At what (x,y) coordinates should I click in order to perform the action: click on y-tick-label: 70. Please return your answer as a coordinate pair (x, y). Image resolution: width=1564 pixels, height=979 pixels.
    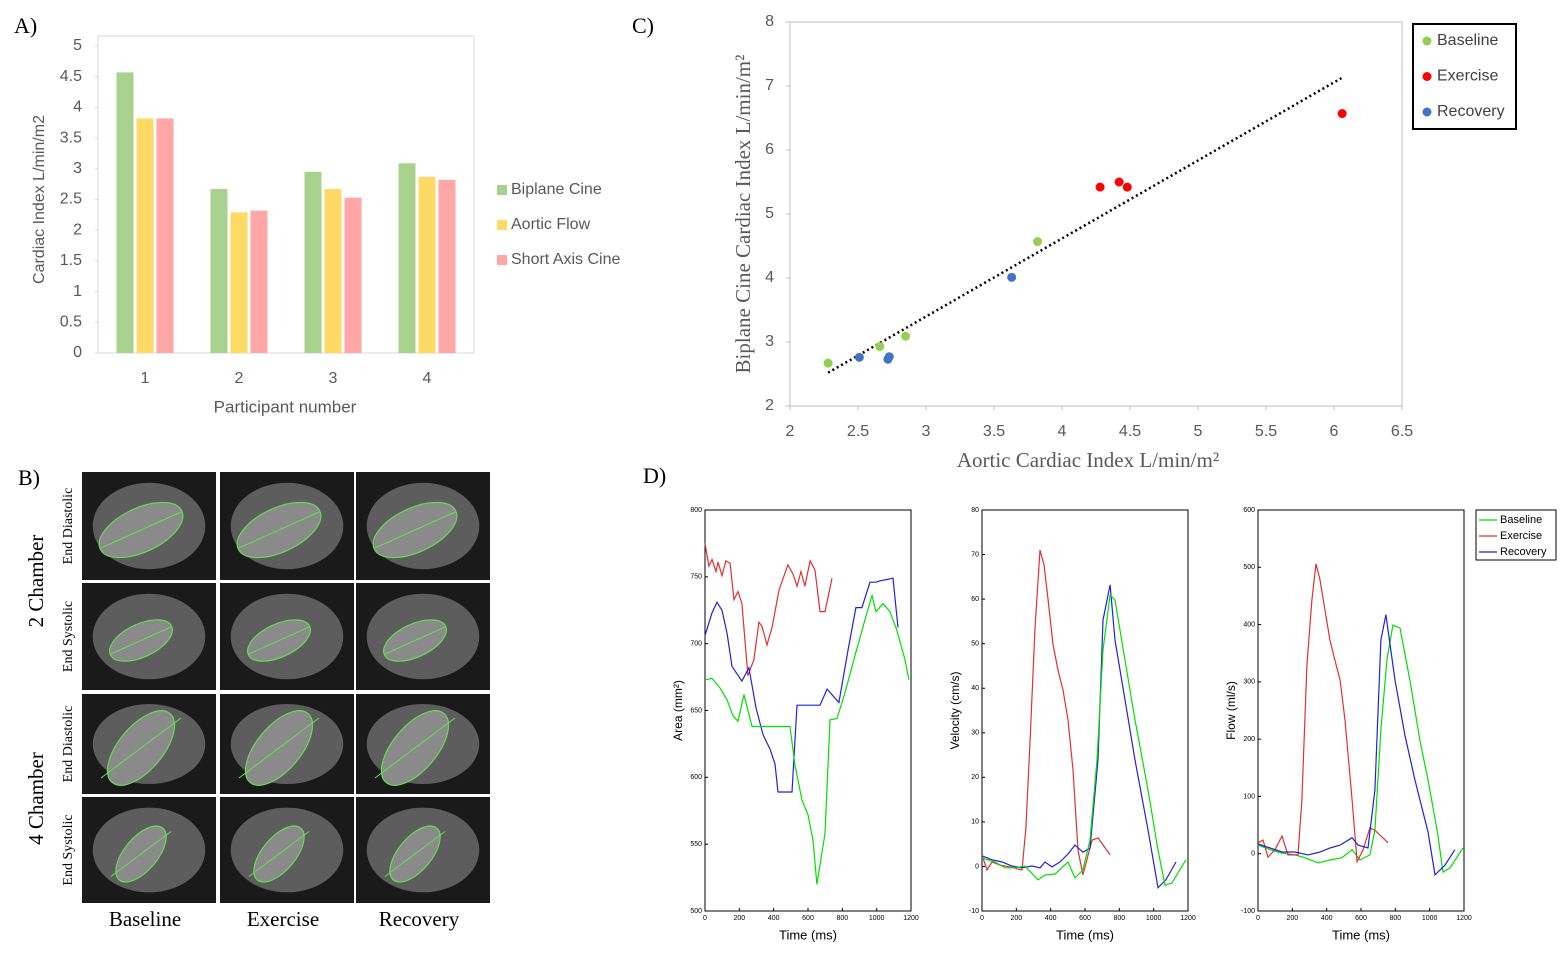
    Looking at the image, I should click on (975, 554).